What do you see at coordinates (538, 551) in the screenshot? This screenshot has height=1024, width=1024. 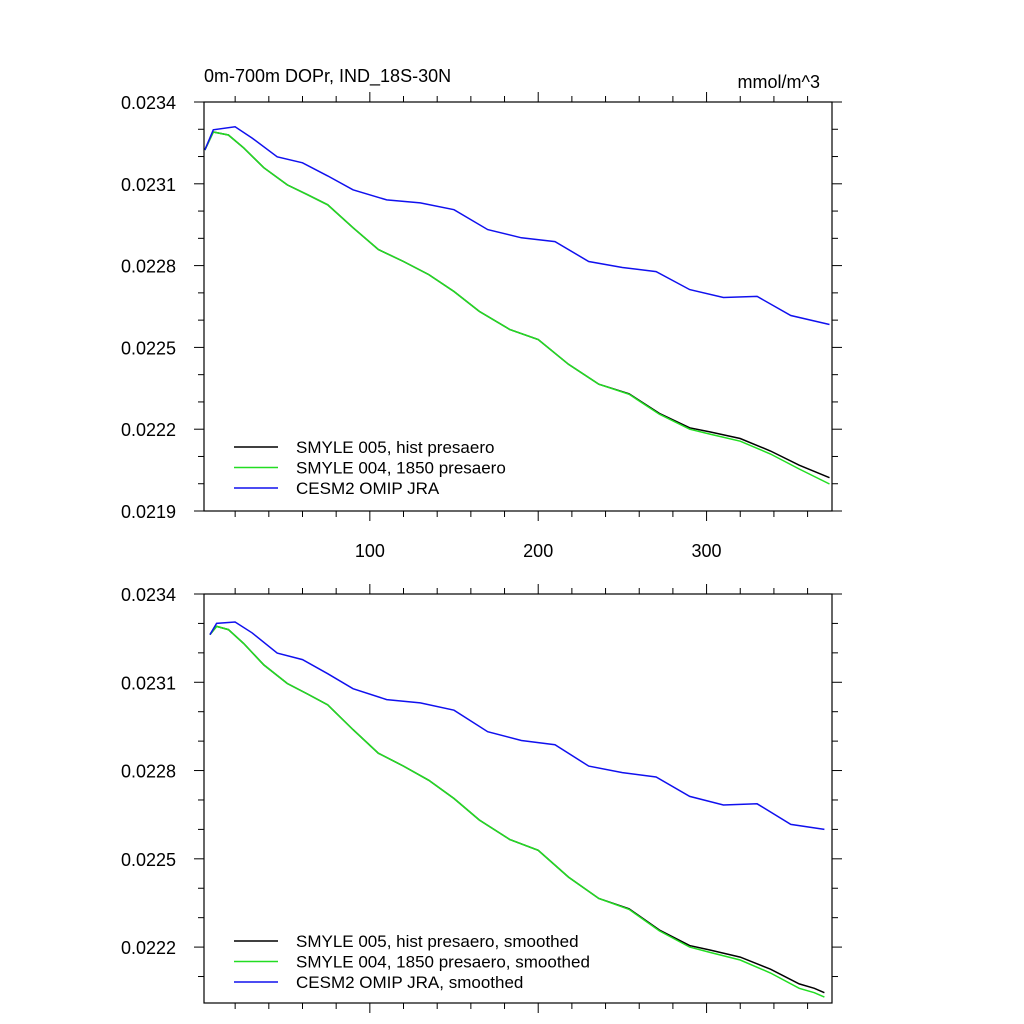 I see `x-tick-label: 200` at bounding box center [538, 551].